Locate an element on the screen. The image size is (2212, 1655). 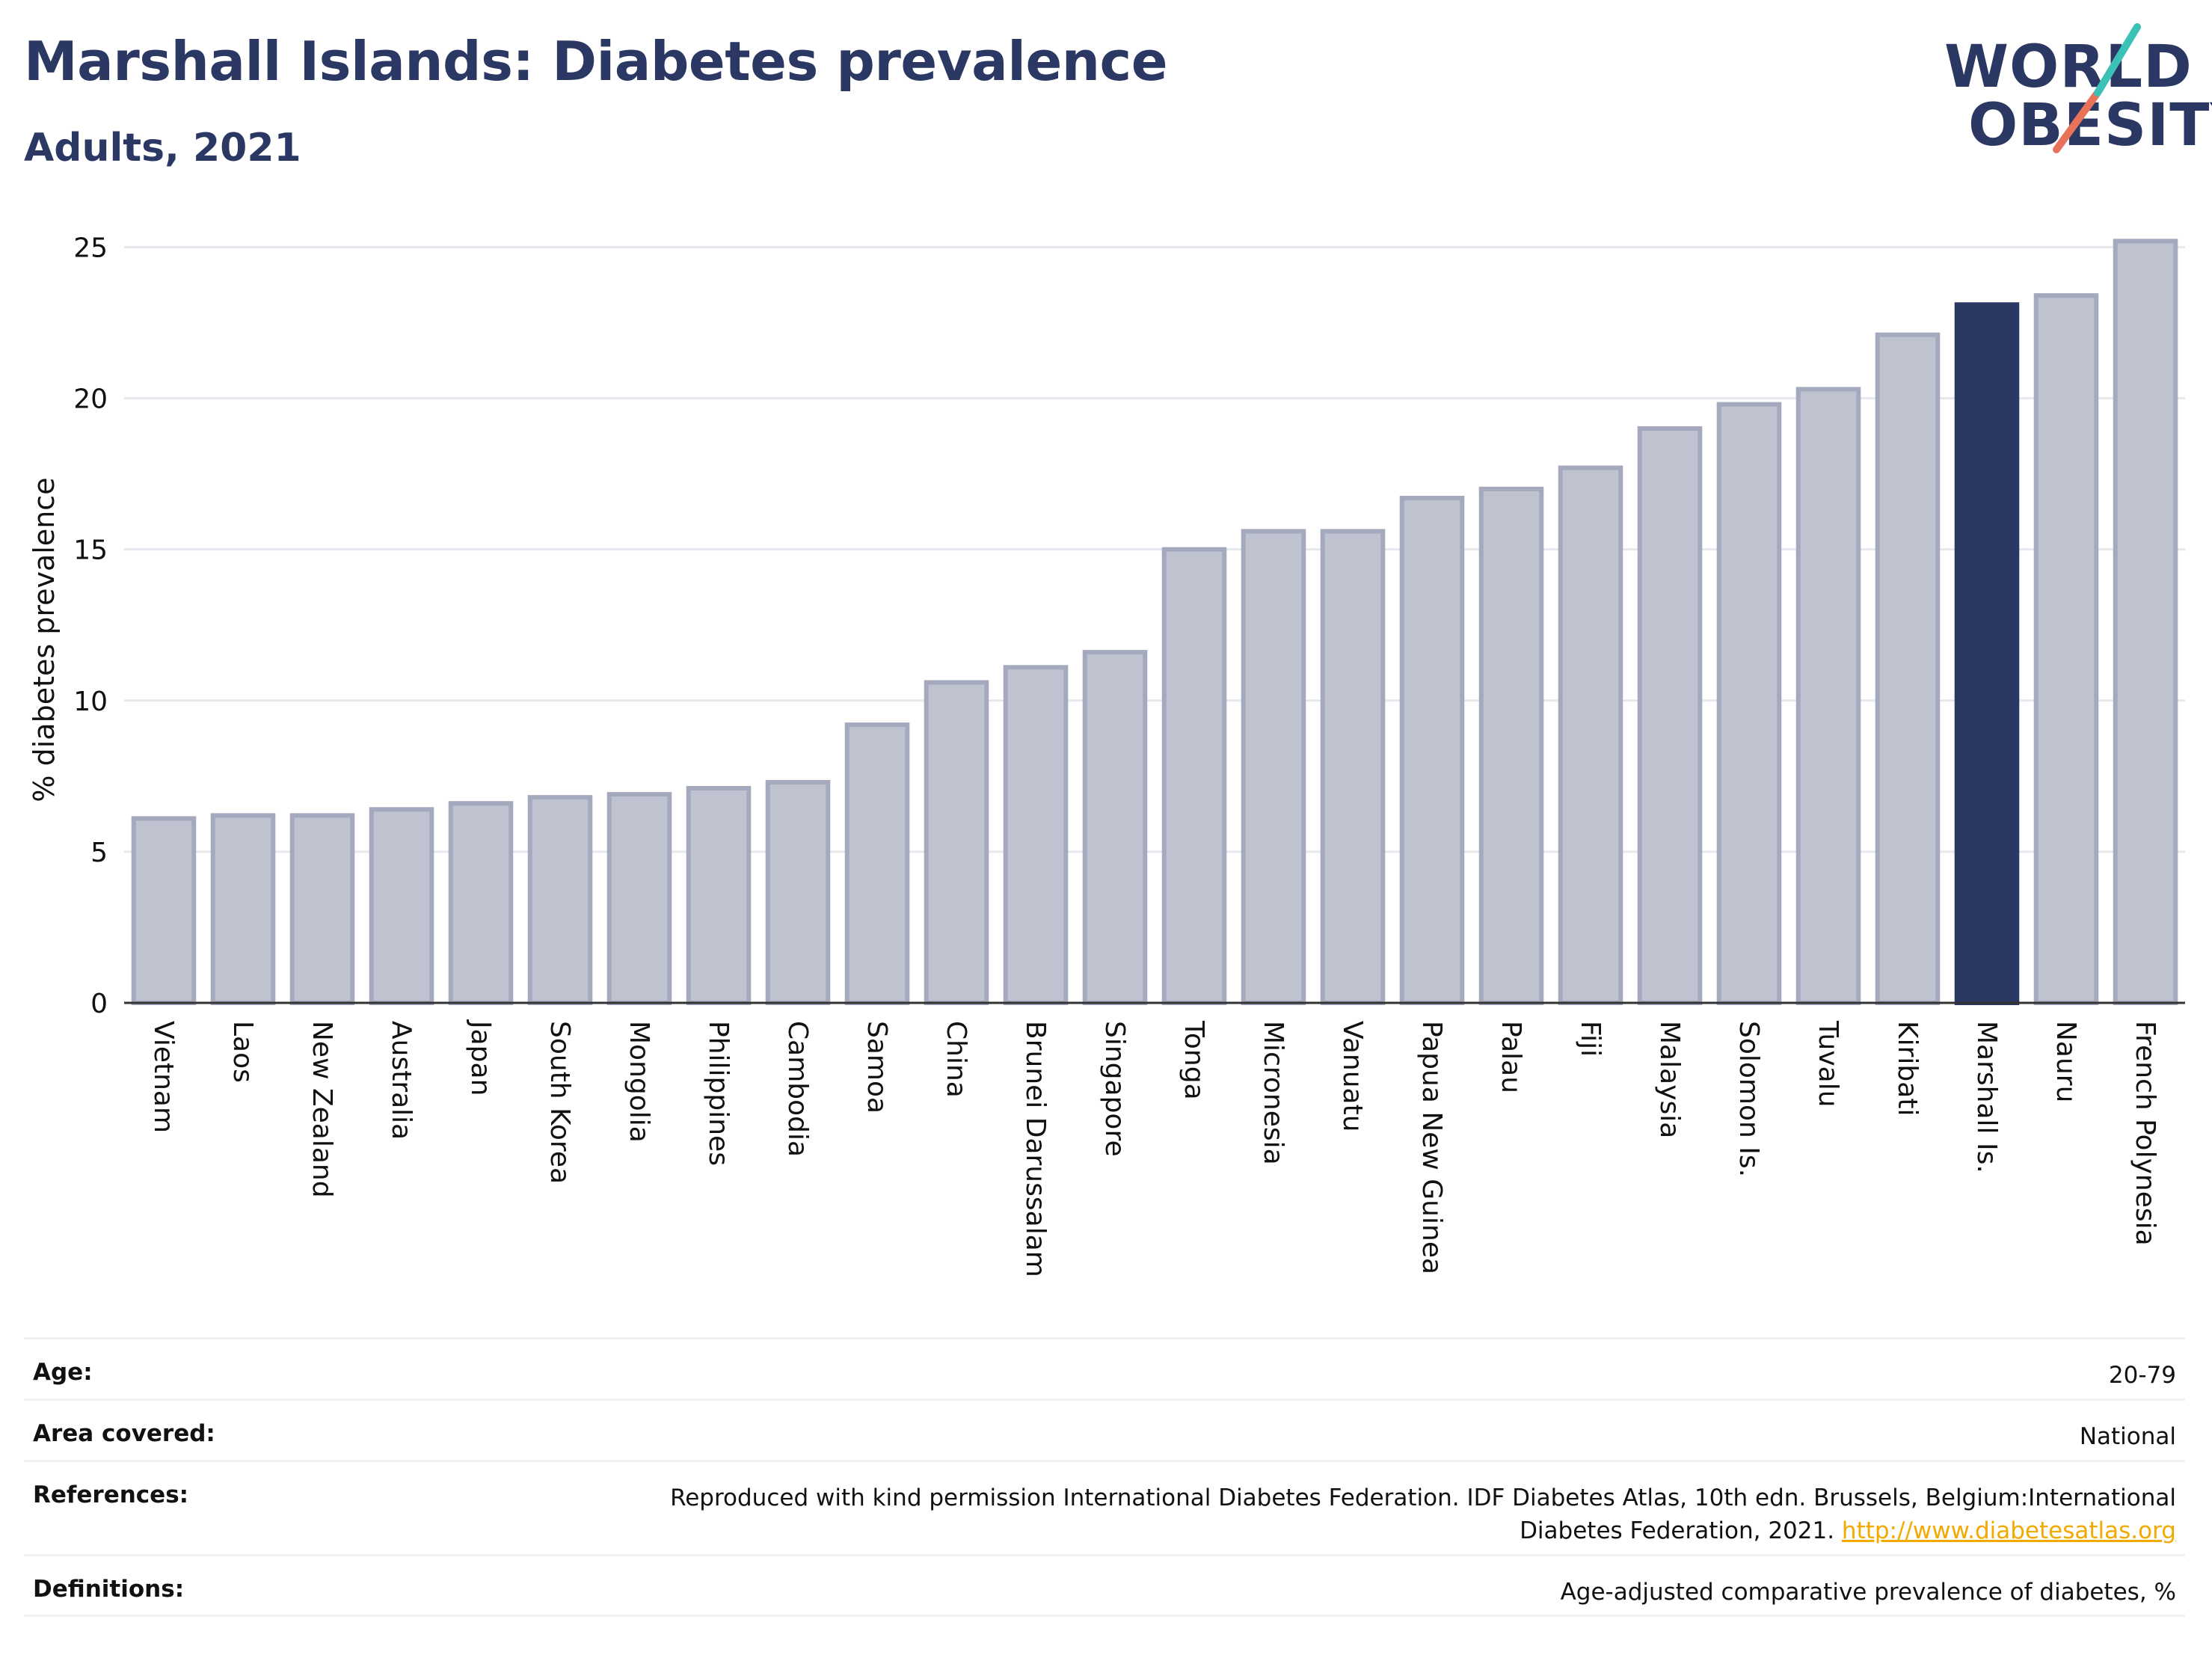
x-tick-label: Australia is located at coordinates (401, 1080).